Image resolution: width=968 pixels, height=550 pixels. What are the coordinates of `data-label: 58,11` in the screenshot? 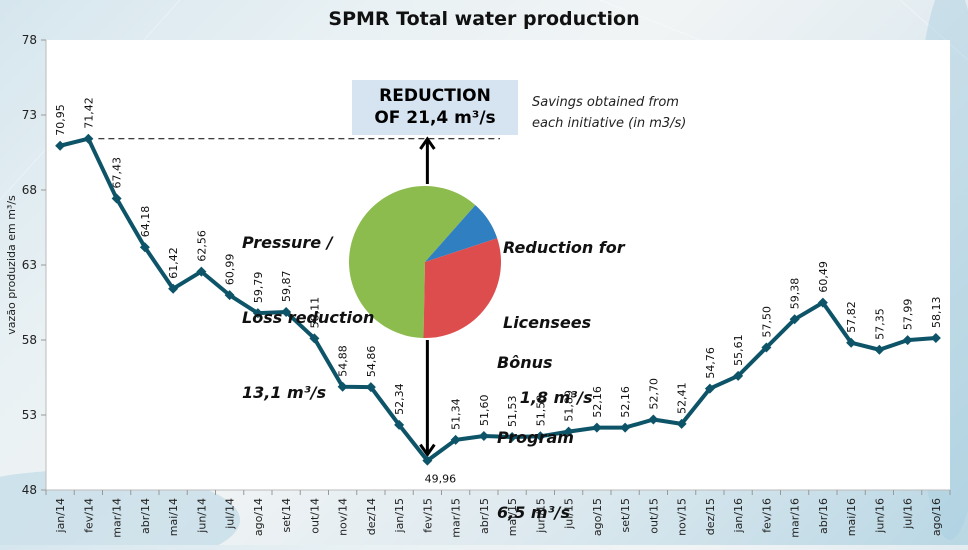 It's located at (314, 313).